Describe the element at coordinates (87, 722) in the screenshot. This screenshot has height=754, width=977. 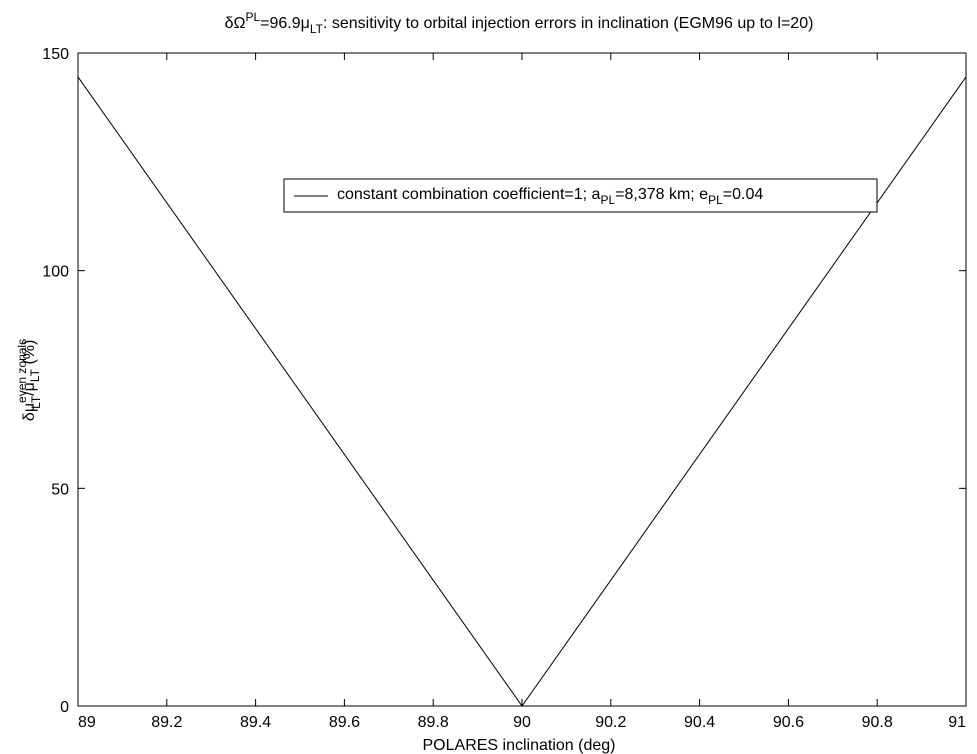
I see `x-tick-label: 89` at that location.